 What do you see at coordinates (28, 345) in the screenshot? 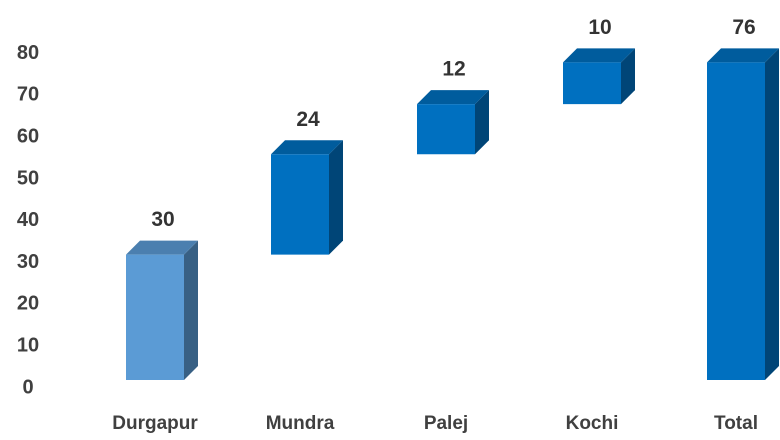
I see `y-tick-label: 10` at bounding box center [28, 345].